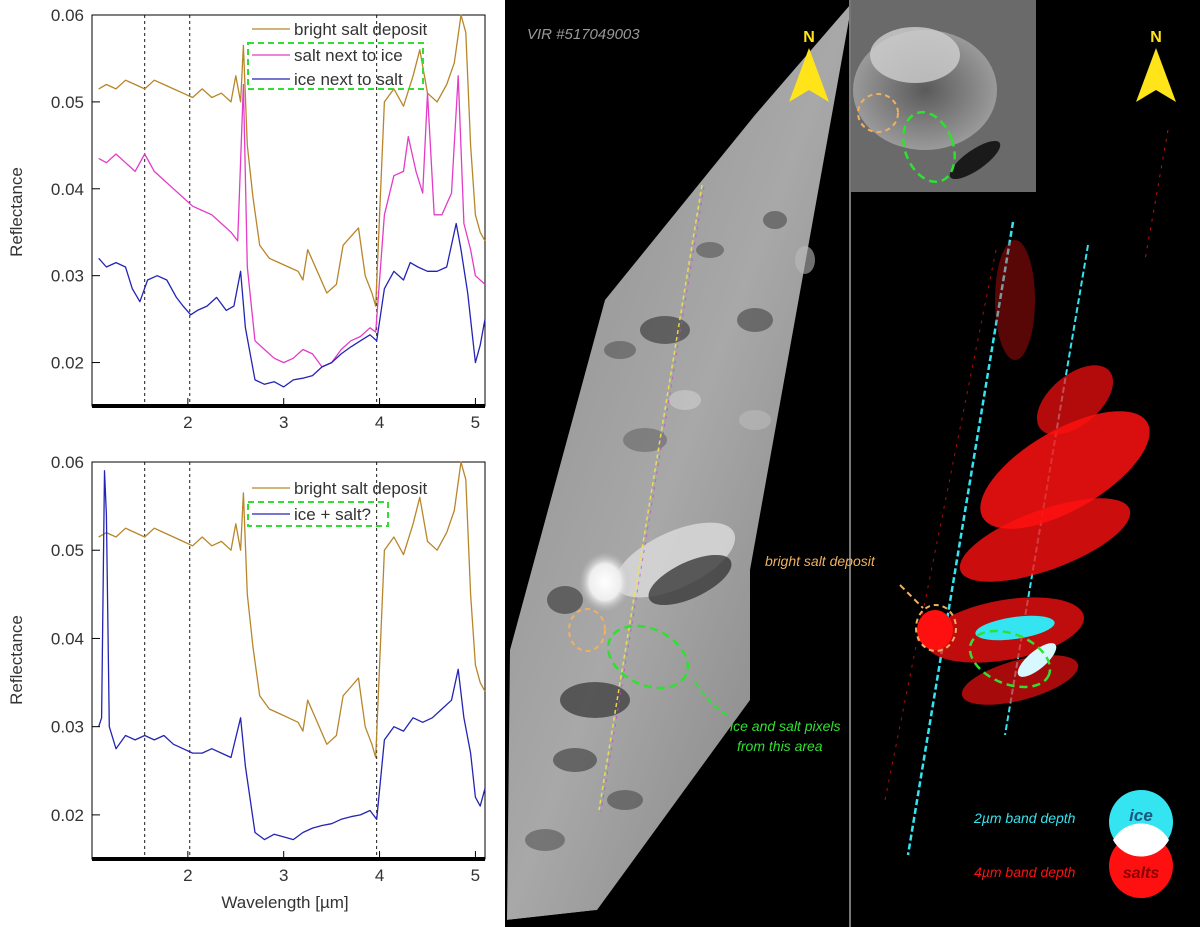  I want to click on ice-salts-venn: ice salts, so click(1141, 844).